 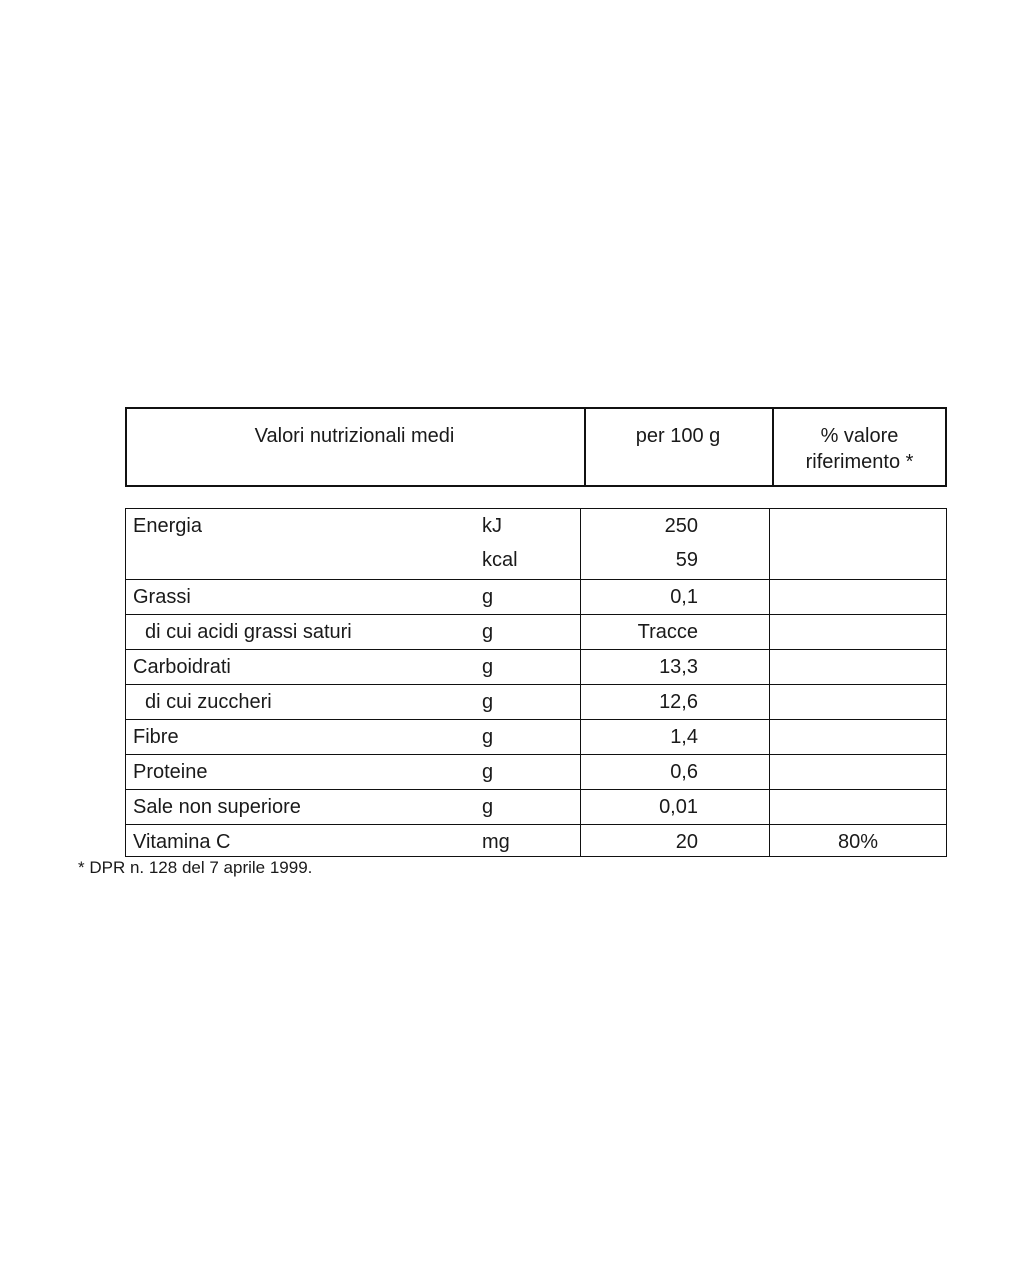 I want to click on nutrient-label: di cui acidi grassi saturi, so click(x=248, y=632).